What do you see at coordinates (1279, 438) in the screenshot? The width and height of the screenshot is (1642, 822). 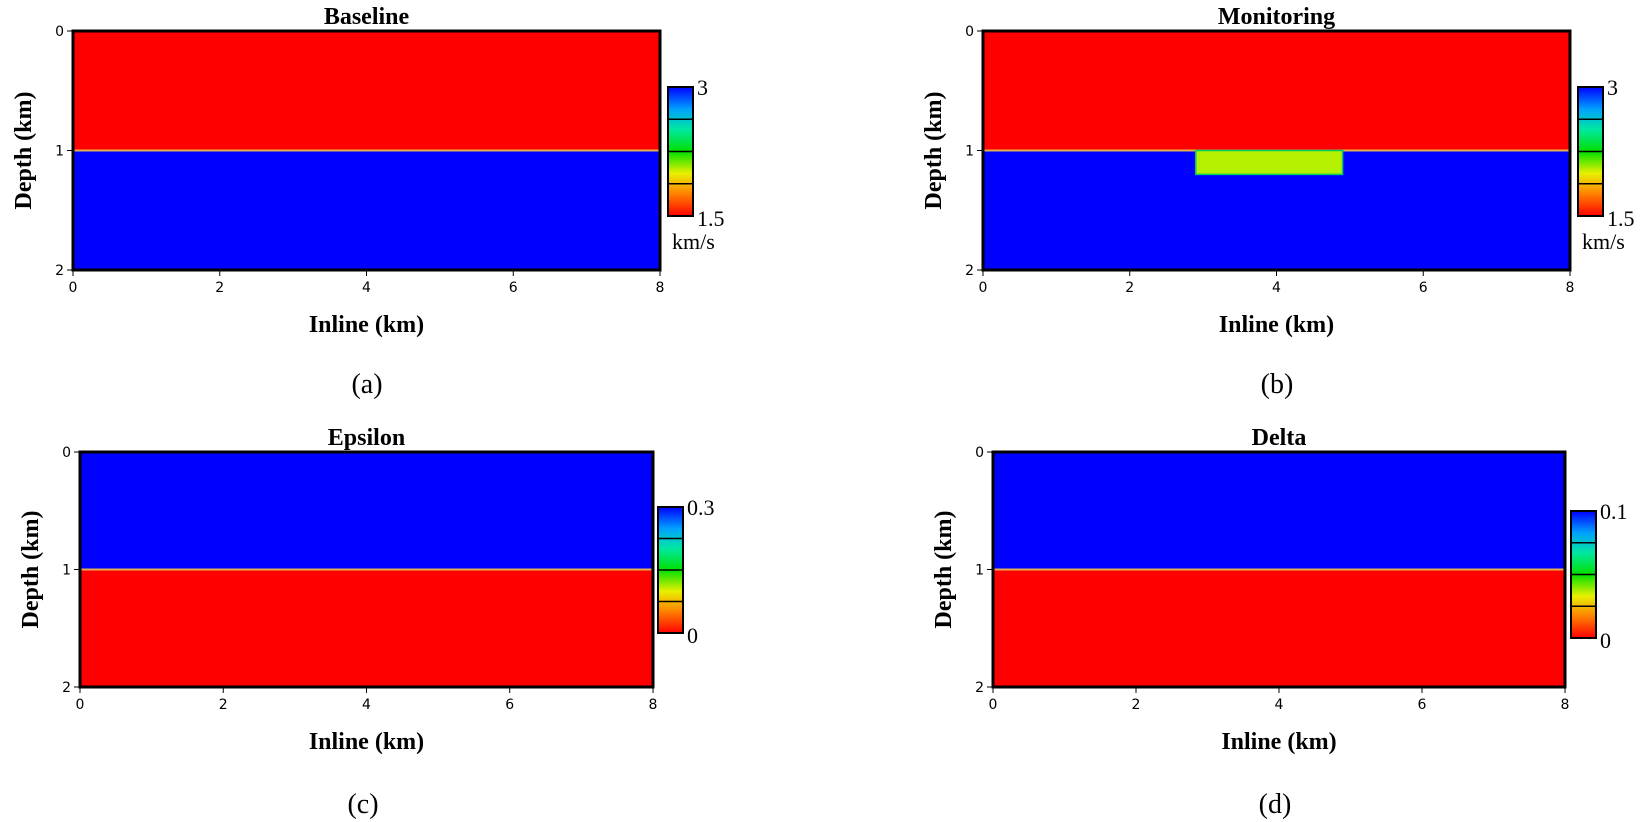 I see `chart-title: Delta` at bounding box center [1279, 438].